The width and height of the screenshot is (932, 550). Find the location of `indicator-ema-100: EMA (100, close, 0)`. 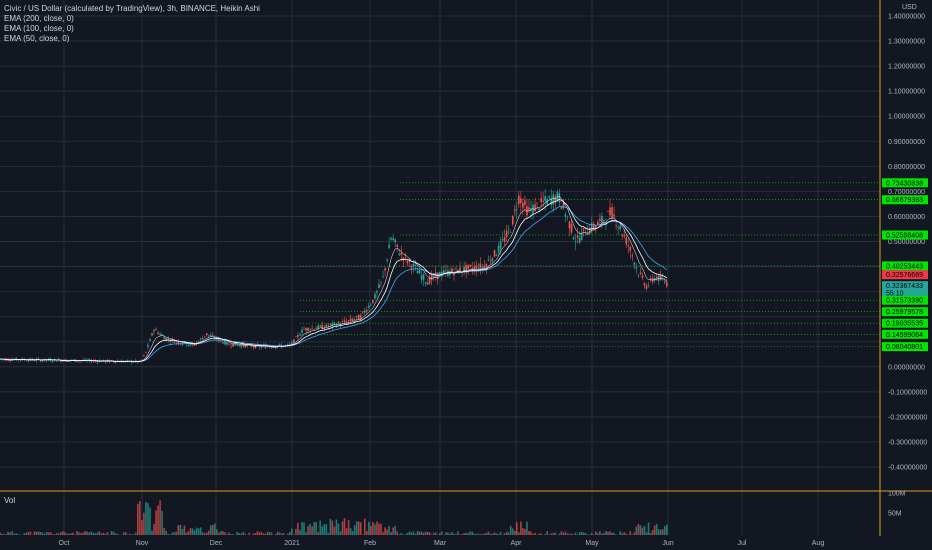

indicator-ema-100: EMA (100, close, 0) is located at coordinates (39, 28).